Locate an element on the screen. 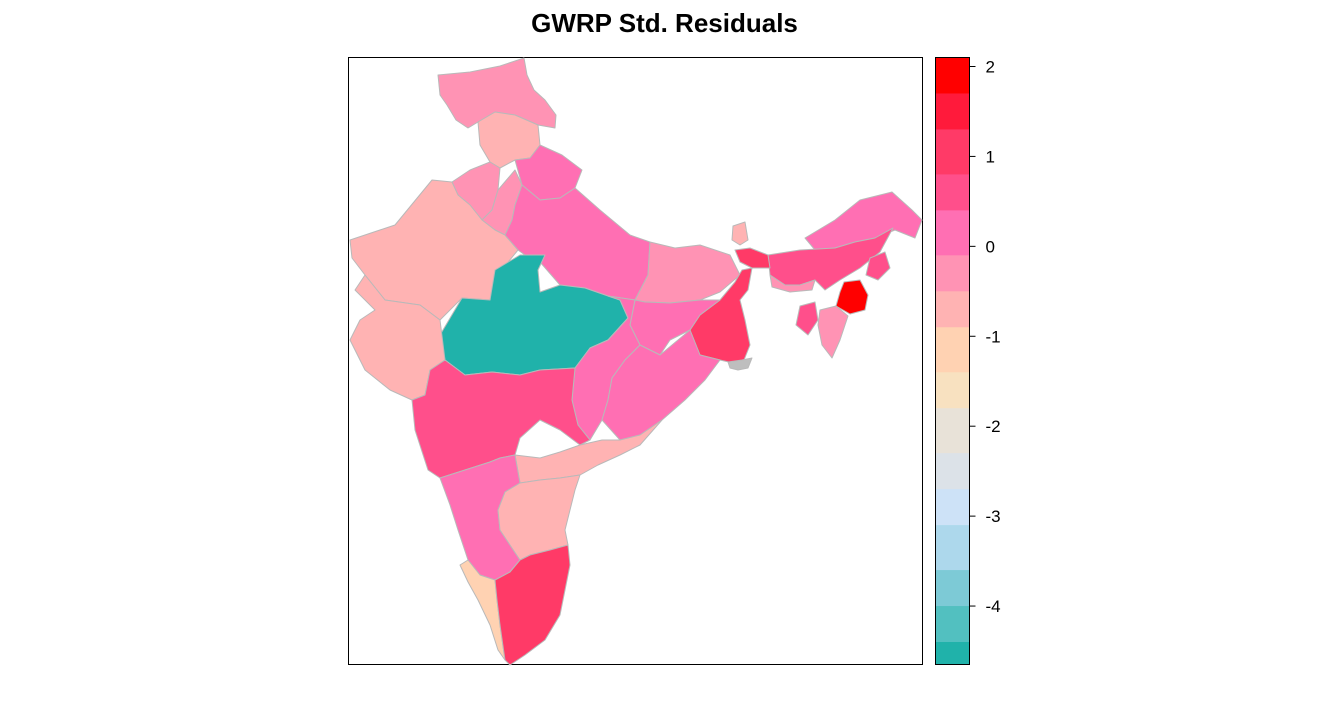 This screenshot has height=714, width=1329. region-sikkim is located at coordinates (740, 233).